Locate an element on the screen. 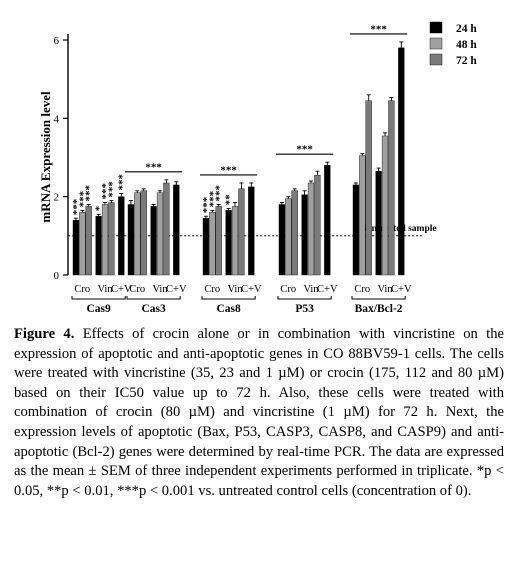  legend-label: 72 h is located at coordinates (466, 61).